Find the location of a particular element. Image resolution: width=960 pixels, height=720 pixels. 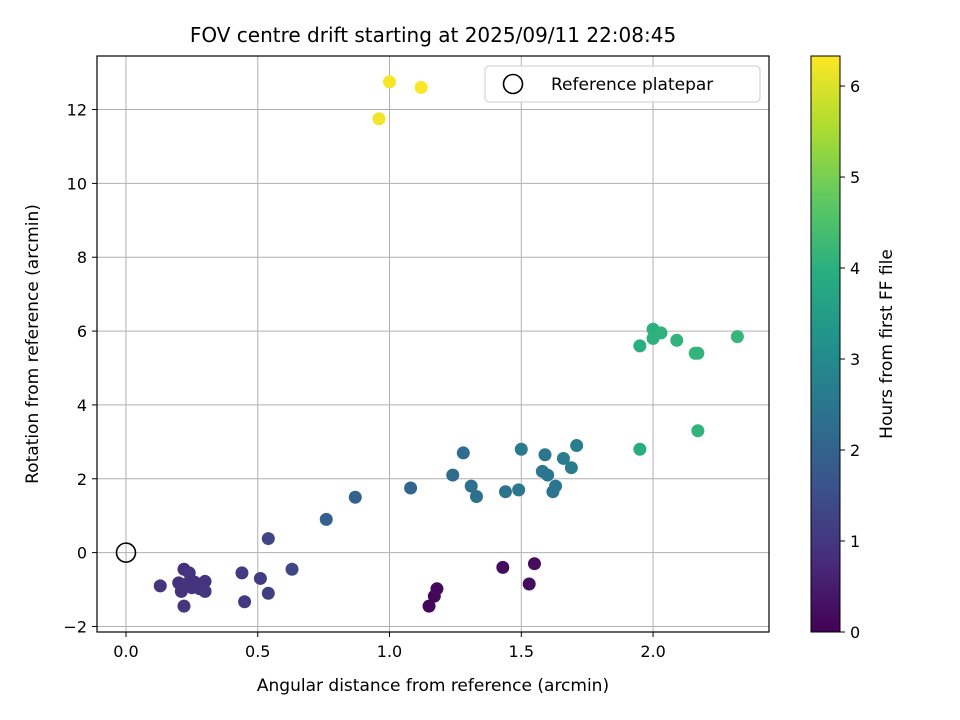

y-tick-label: 6 is located at coordinates (82, 331).